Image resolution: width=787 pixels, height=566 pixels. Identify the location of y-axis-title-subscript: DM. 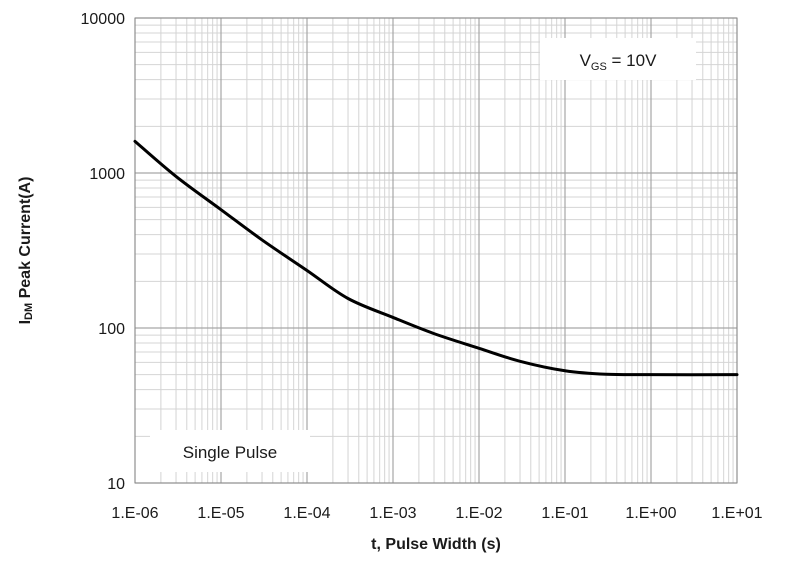
(29, 311).